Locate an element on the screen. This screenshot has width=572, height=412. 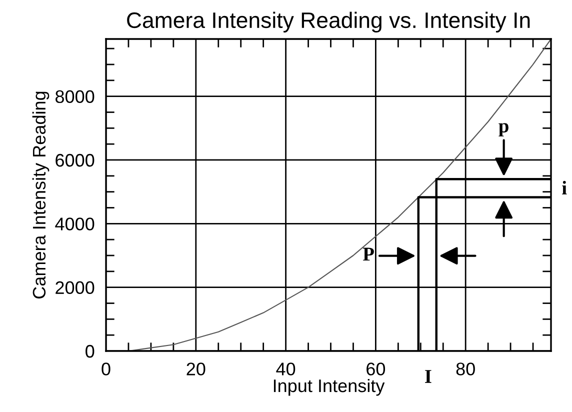
x-axis-title: Input Intensity is located at coordinates (329, 387).